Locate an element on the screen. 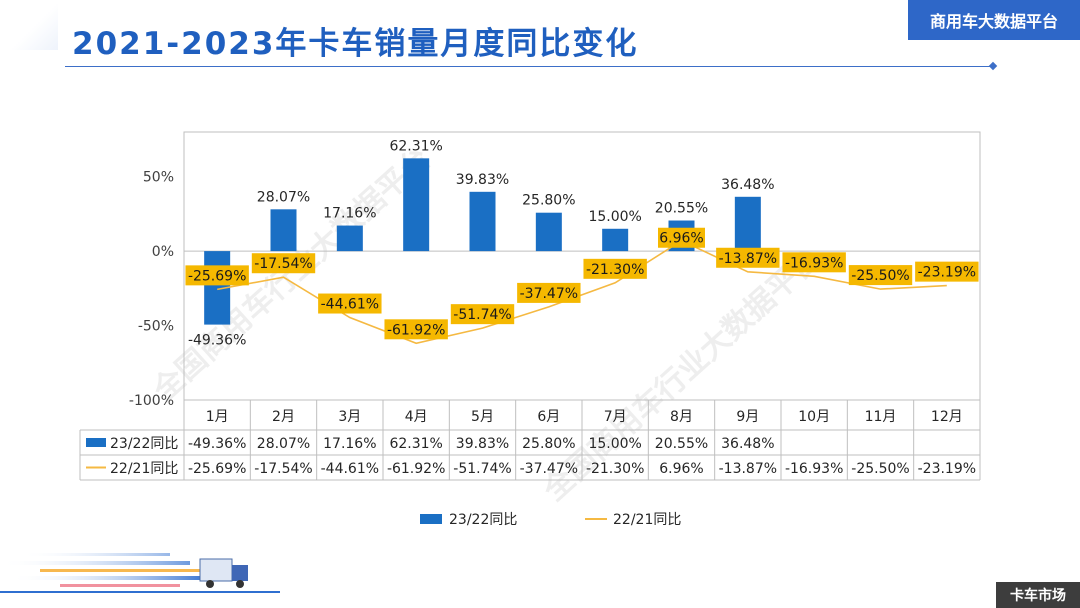  legend-label: 23/22同比 is located at coordinates (483, 520).